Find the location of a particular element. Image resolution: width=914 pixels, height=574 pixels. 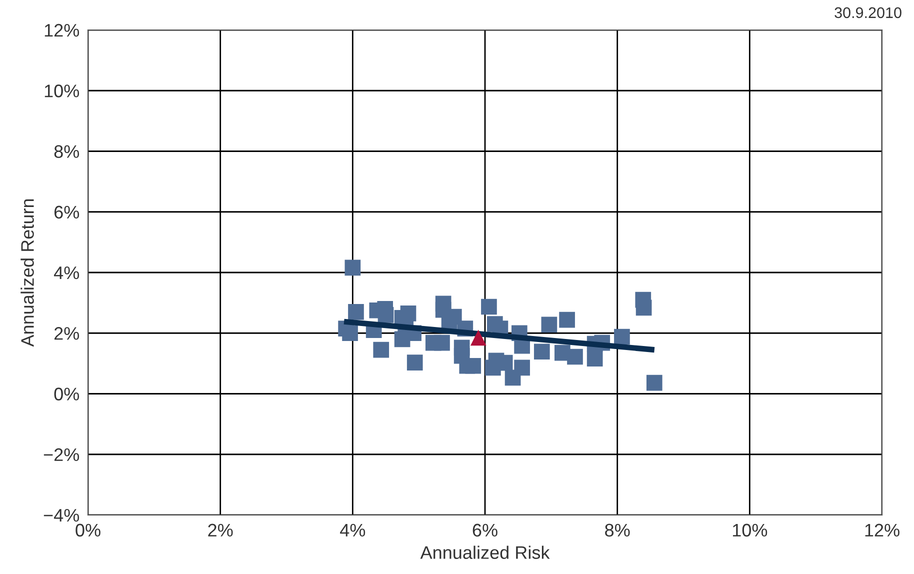

y-tick-label: 8% is located at coordinates (67, 151).